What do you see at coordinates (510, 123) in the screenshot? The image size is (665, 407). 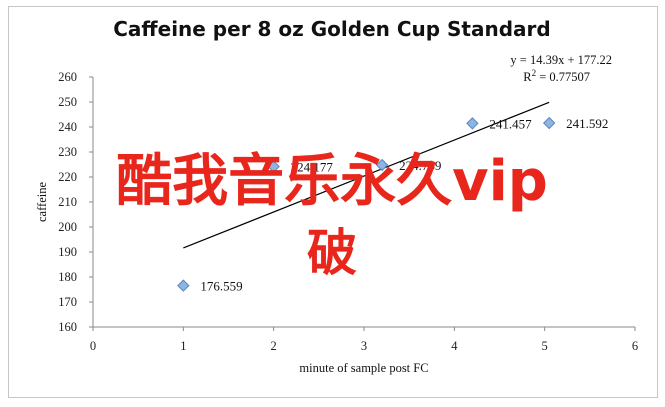 I see `data-label: 241.457` at bounding box center [510, 123].